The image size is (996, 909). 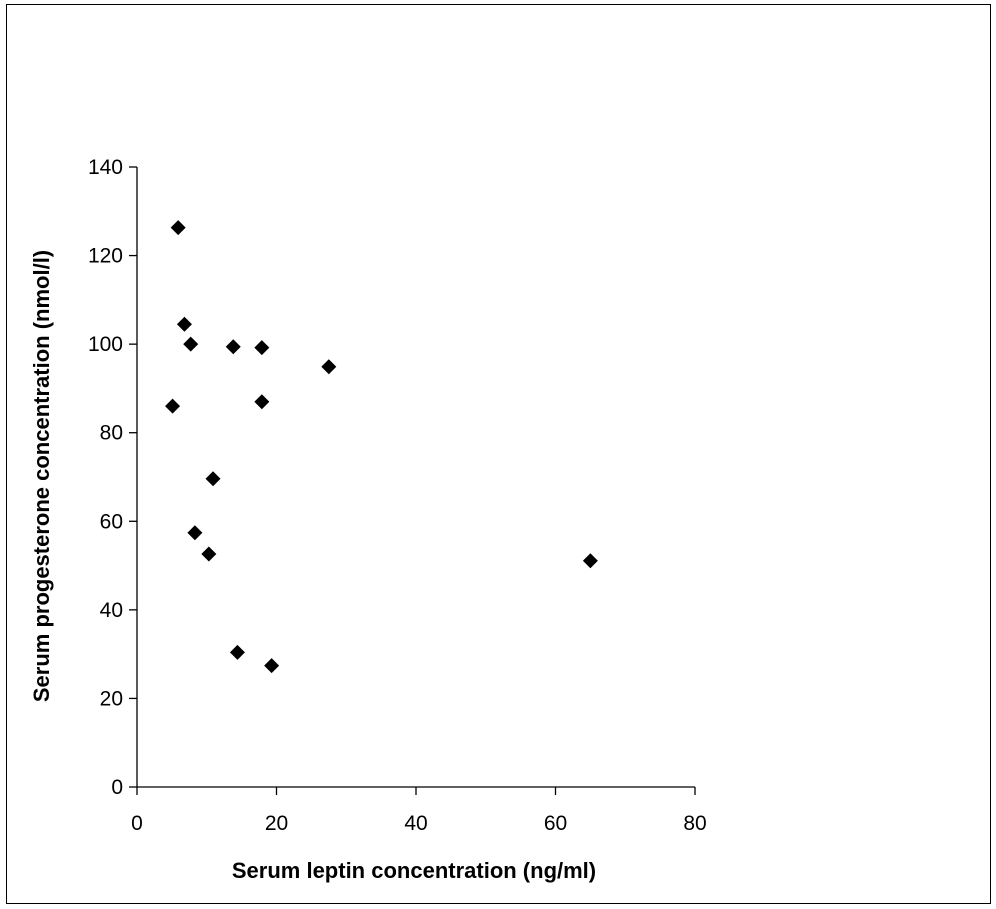 I want to click on y-tick-label: 0, so click(x=117, y=787).